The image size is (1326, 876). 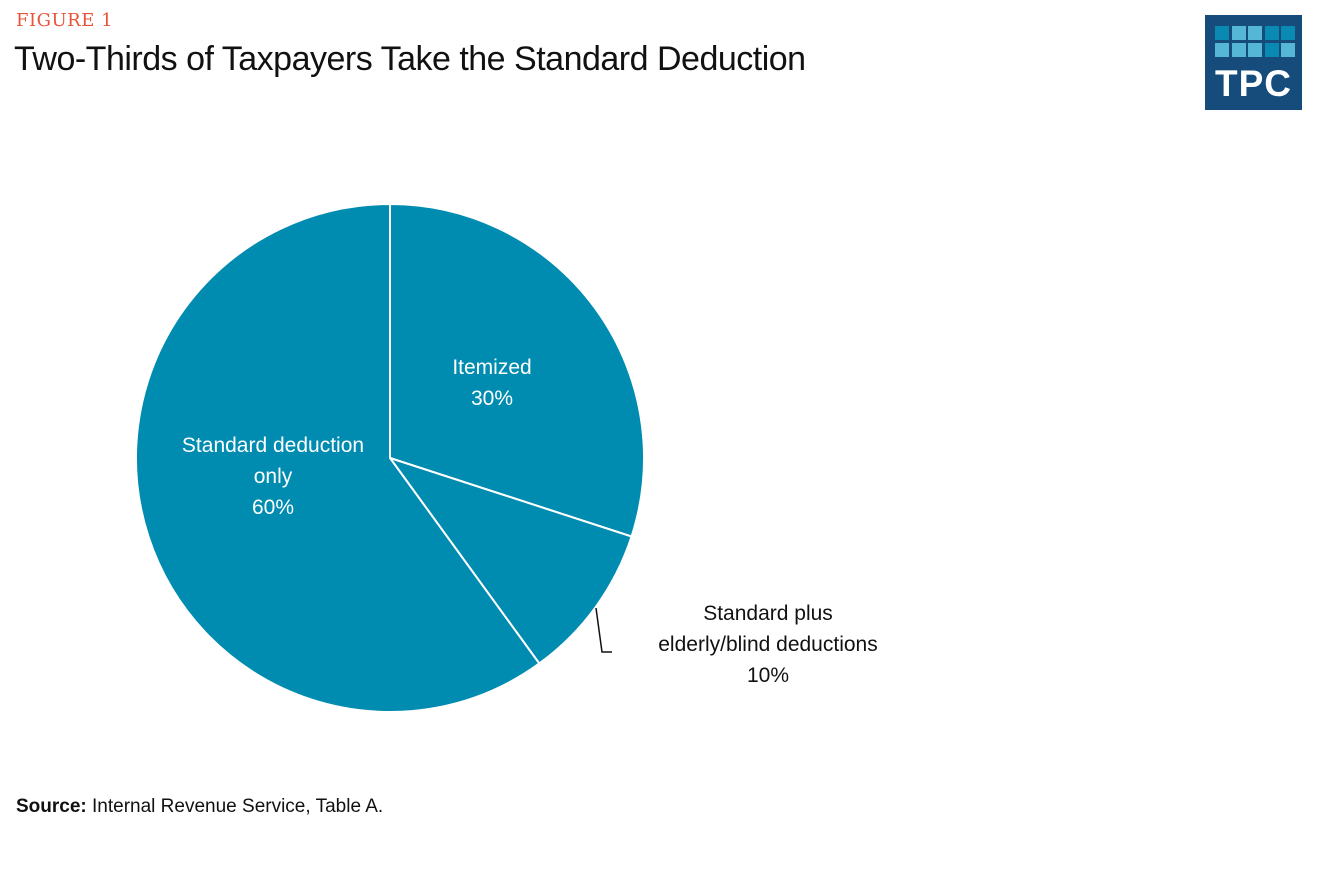 I want to click on logo-text: TPC, so click(x=1253, y=83).